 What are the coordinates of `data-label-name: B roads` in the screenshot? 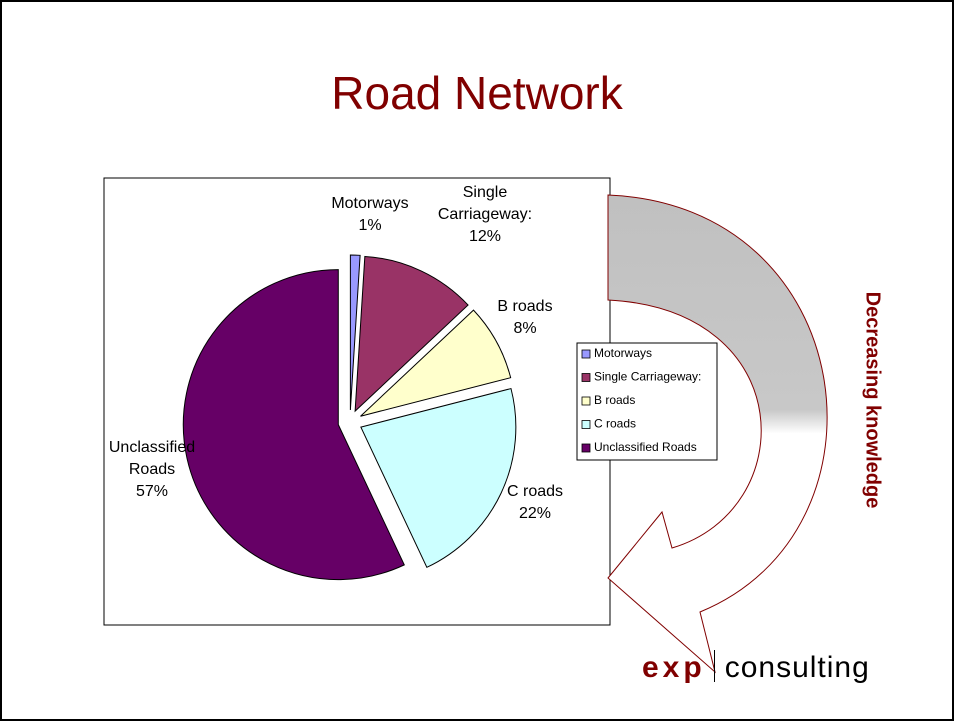 It's located at (525, 306).